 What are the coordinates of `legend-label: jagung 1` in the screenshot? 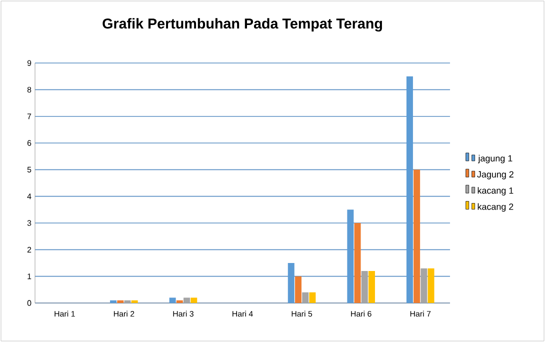 It's located at (495, 159).